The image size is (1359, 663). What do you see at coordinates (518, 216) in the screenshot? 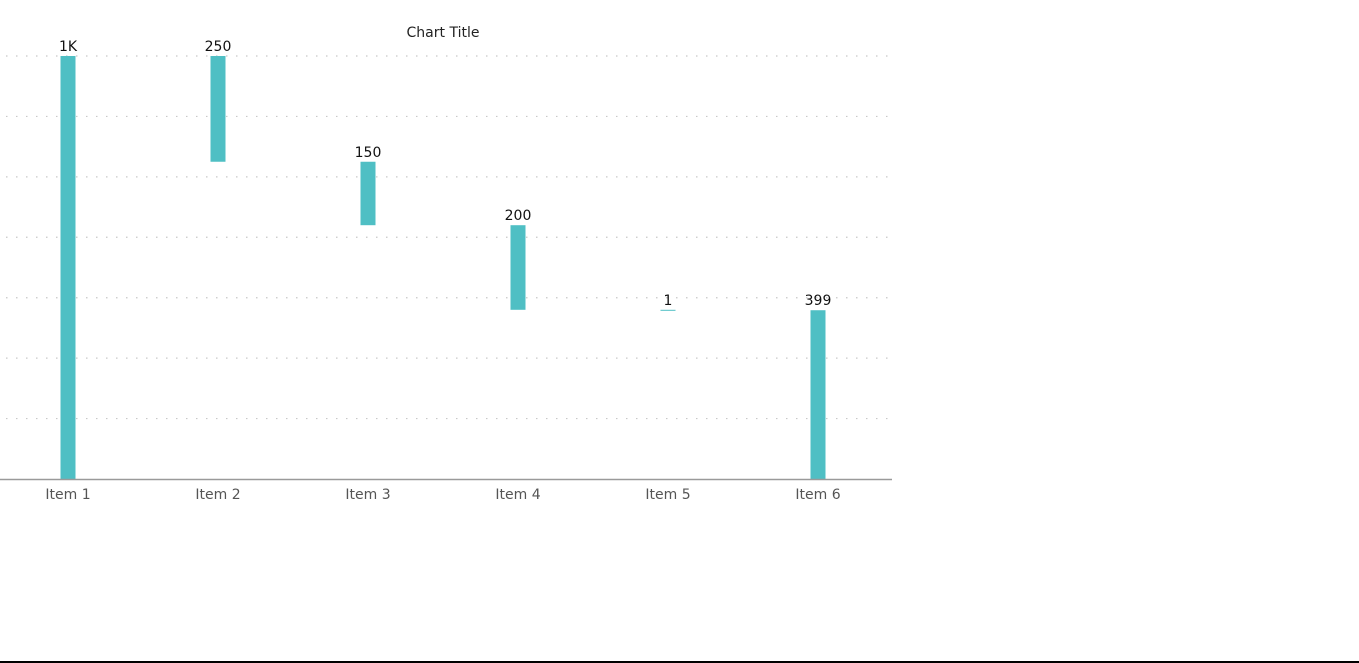
I see `data-label: 200` at bounding box center [518, 216].